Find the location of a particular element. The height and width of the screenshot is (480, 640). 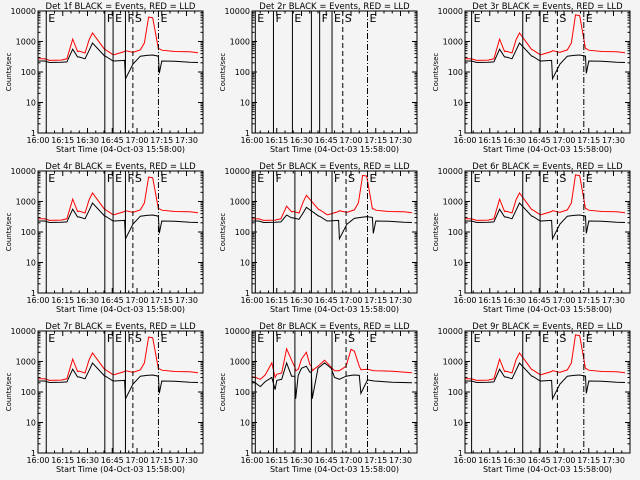

panel-title: Det 3r BLACK = Events, RED = LLD is located at coordinates (547, 7).